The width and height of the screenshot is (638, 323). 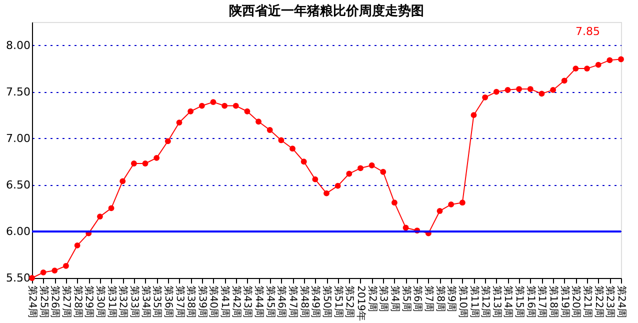 What do you see at coordinates (530, 302) in the screenshot?
I see `x-tick-label: 第16周` at bounding box center [530, 302].